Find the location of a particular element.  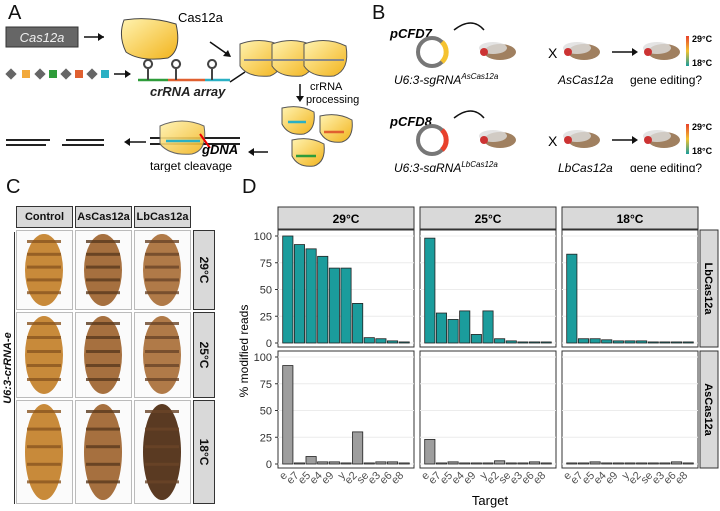

plasmid-label-1: pCFD7 is located at coordinates (411, 33).